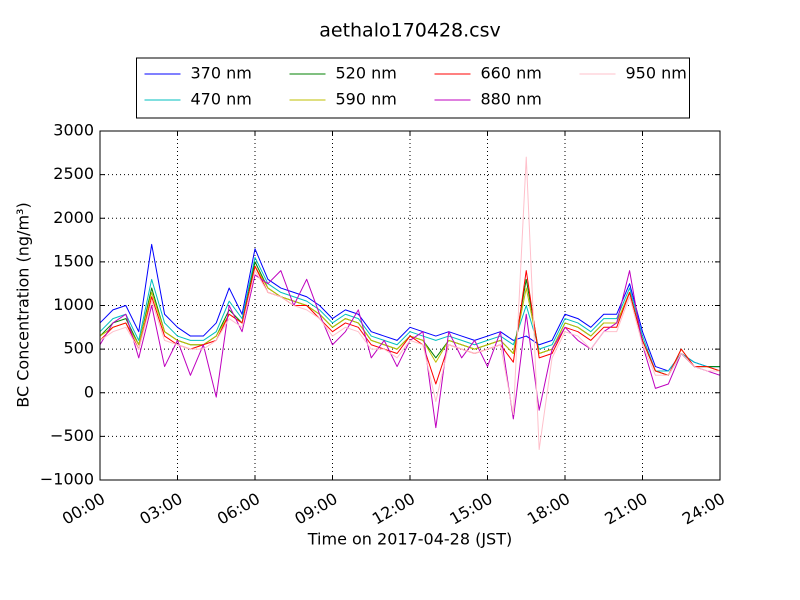  Describe the element at coordinates (78, 348) in the screenshot. I see `y-tick-label: 500` at that location.